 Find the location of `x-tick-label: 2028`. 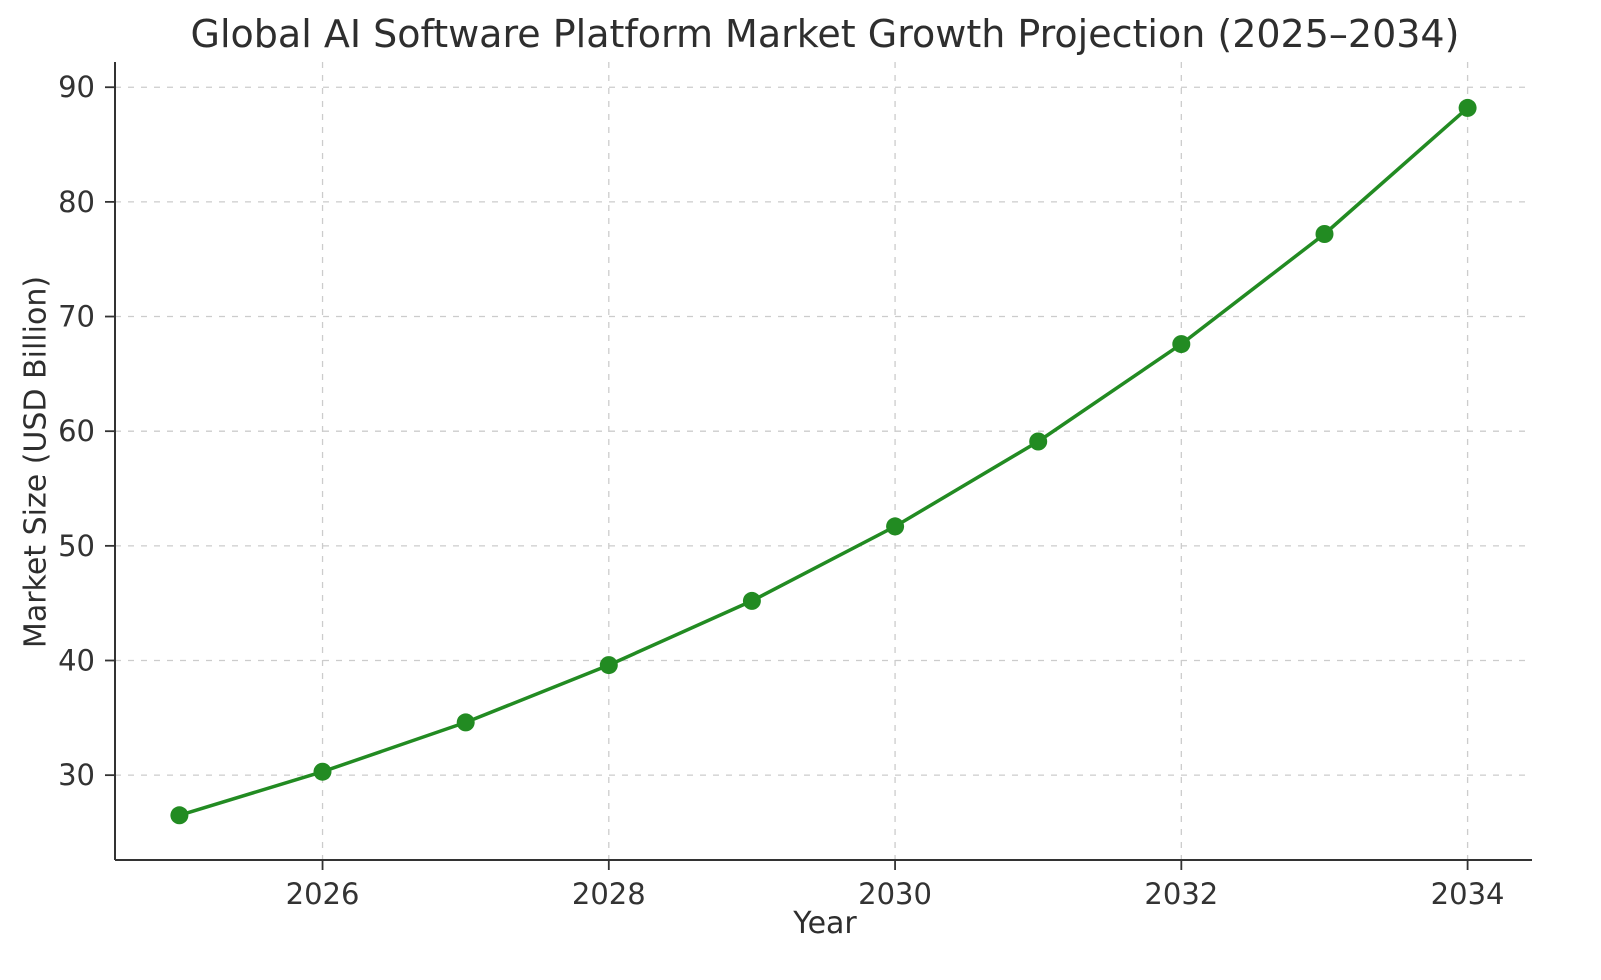

x-tick-label: 2028 is located at coordinates (609, 894).